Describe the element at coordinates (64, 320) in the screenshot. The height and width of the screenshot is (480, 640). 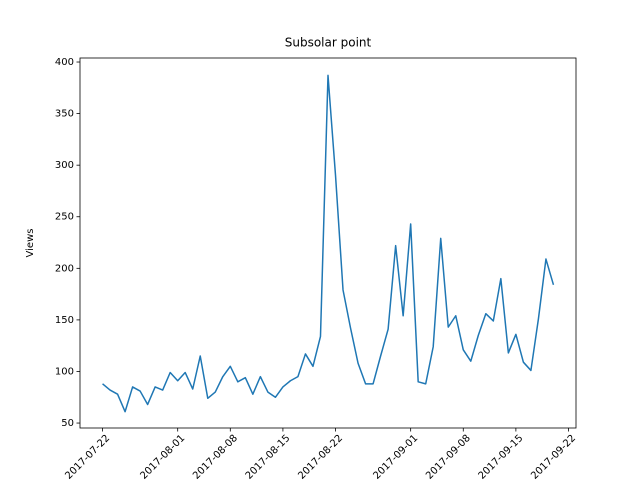
I see `y-tick-label: 150` at that location.